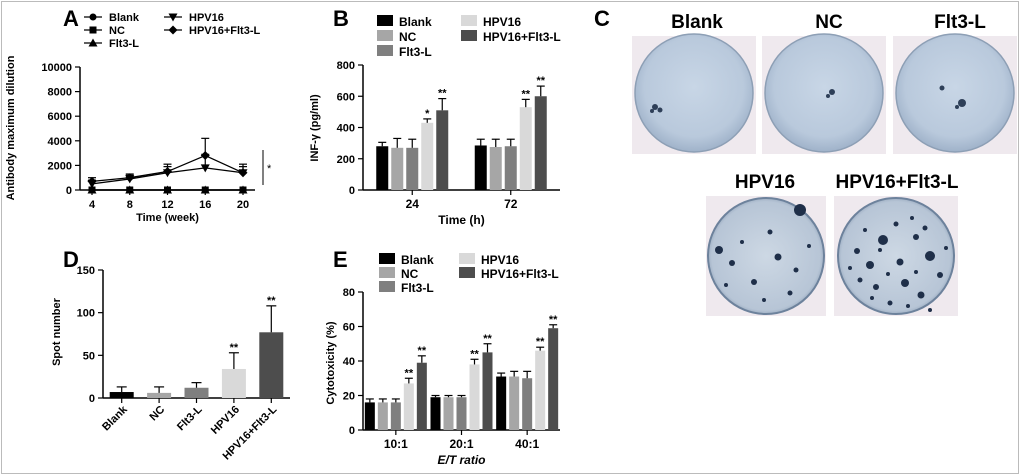  I want to click on panel-d-y-tick-label: 50, so click(89, 356).